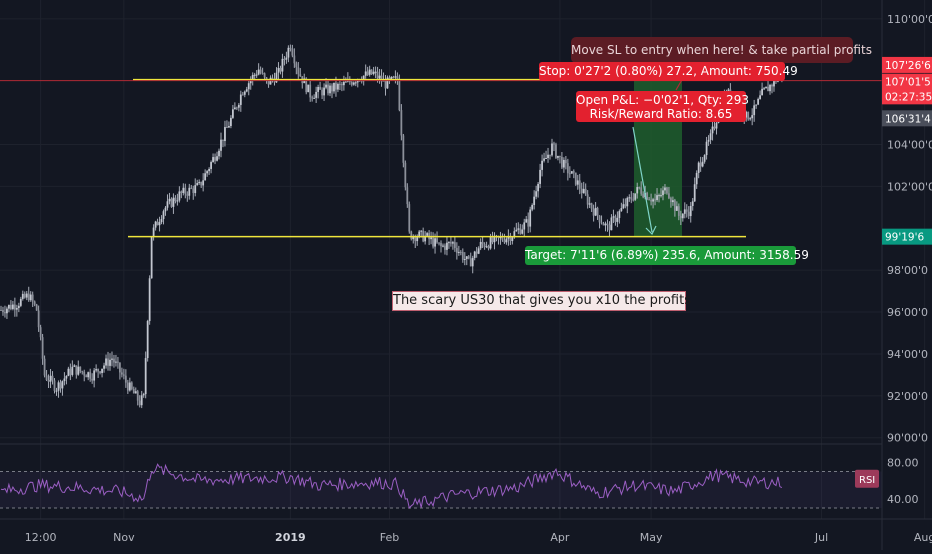 This screenshot has width=932, height=554. I want to click on rsi-pane, so click(441, 476).